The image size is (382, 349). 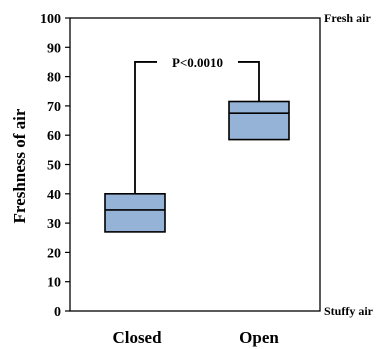 What do you see at coordinates (349, 311) in the screenshot?
I see `stuffy-air-label: Stuffy air` at bounding box center [349, 311].